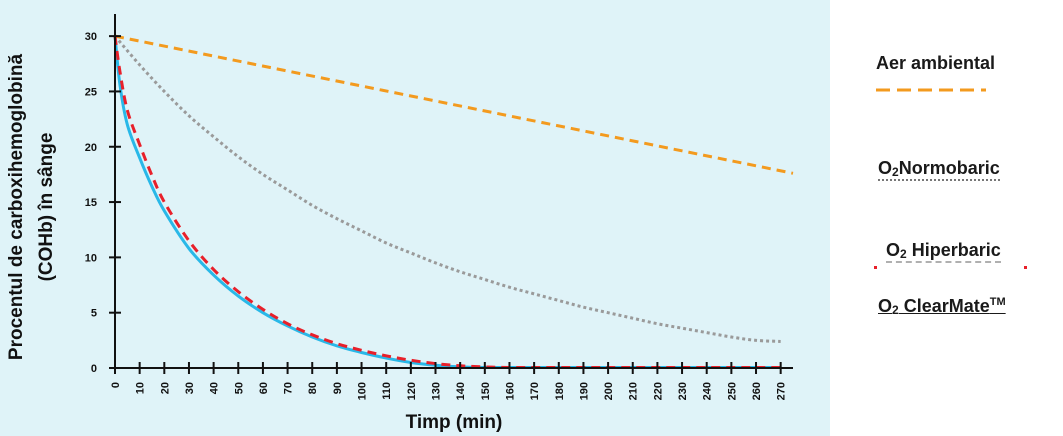 The image size is (1063, 436). What do you see at coordinates (510, 391) in the screenshot?
I see `x-tick-label: 160` at bounding box center [510, 391].